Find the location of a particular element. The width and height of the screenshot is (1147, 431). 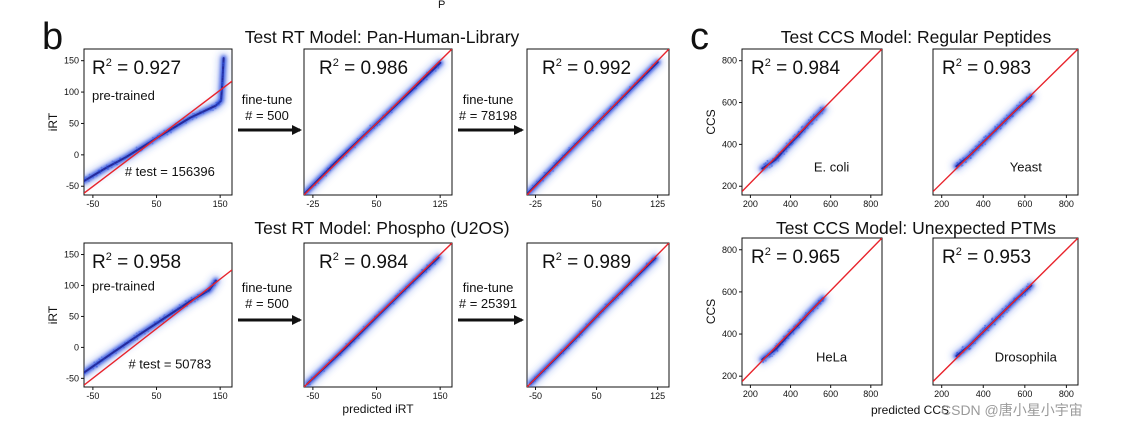

arrow-label-count: # = 78198 is located at coordinates (488, 115).